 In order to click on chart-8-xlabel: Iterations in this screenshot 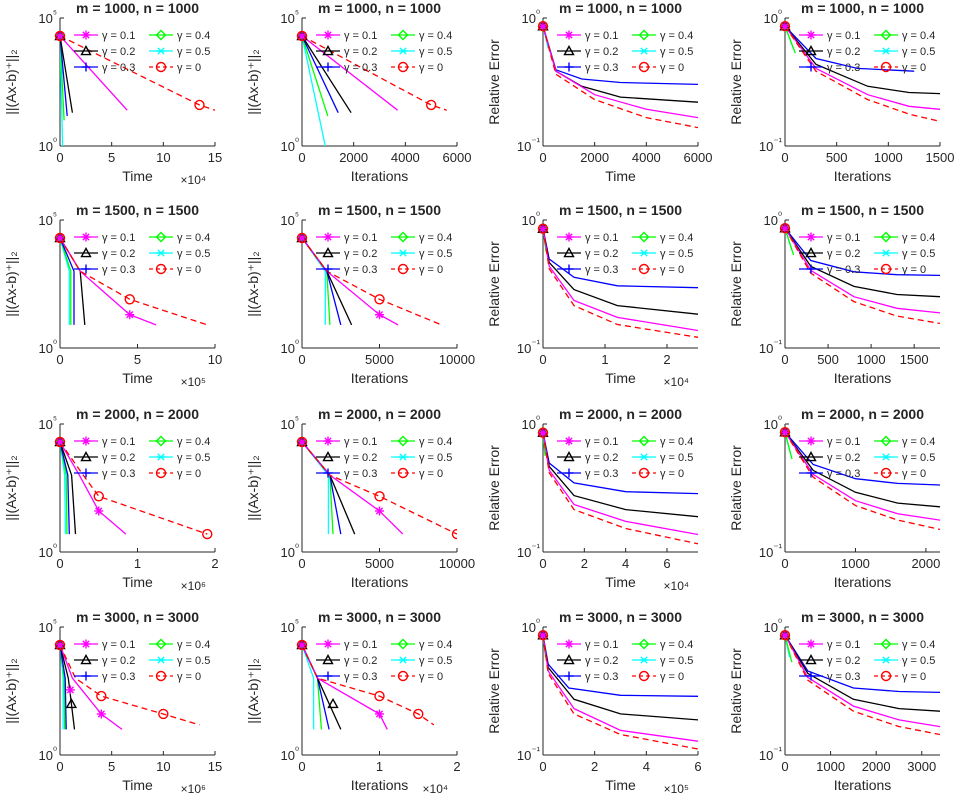, I will do `click(863, 378)`.